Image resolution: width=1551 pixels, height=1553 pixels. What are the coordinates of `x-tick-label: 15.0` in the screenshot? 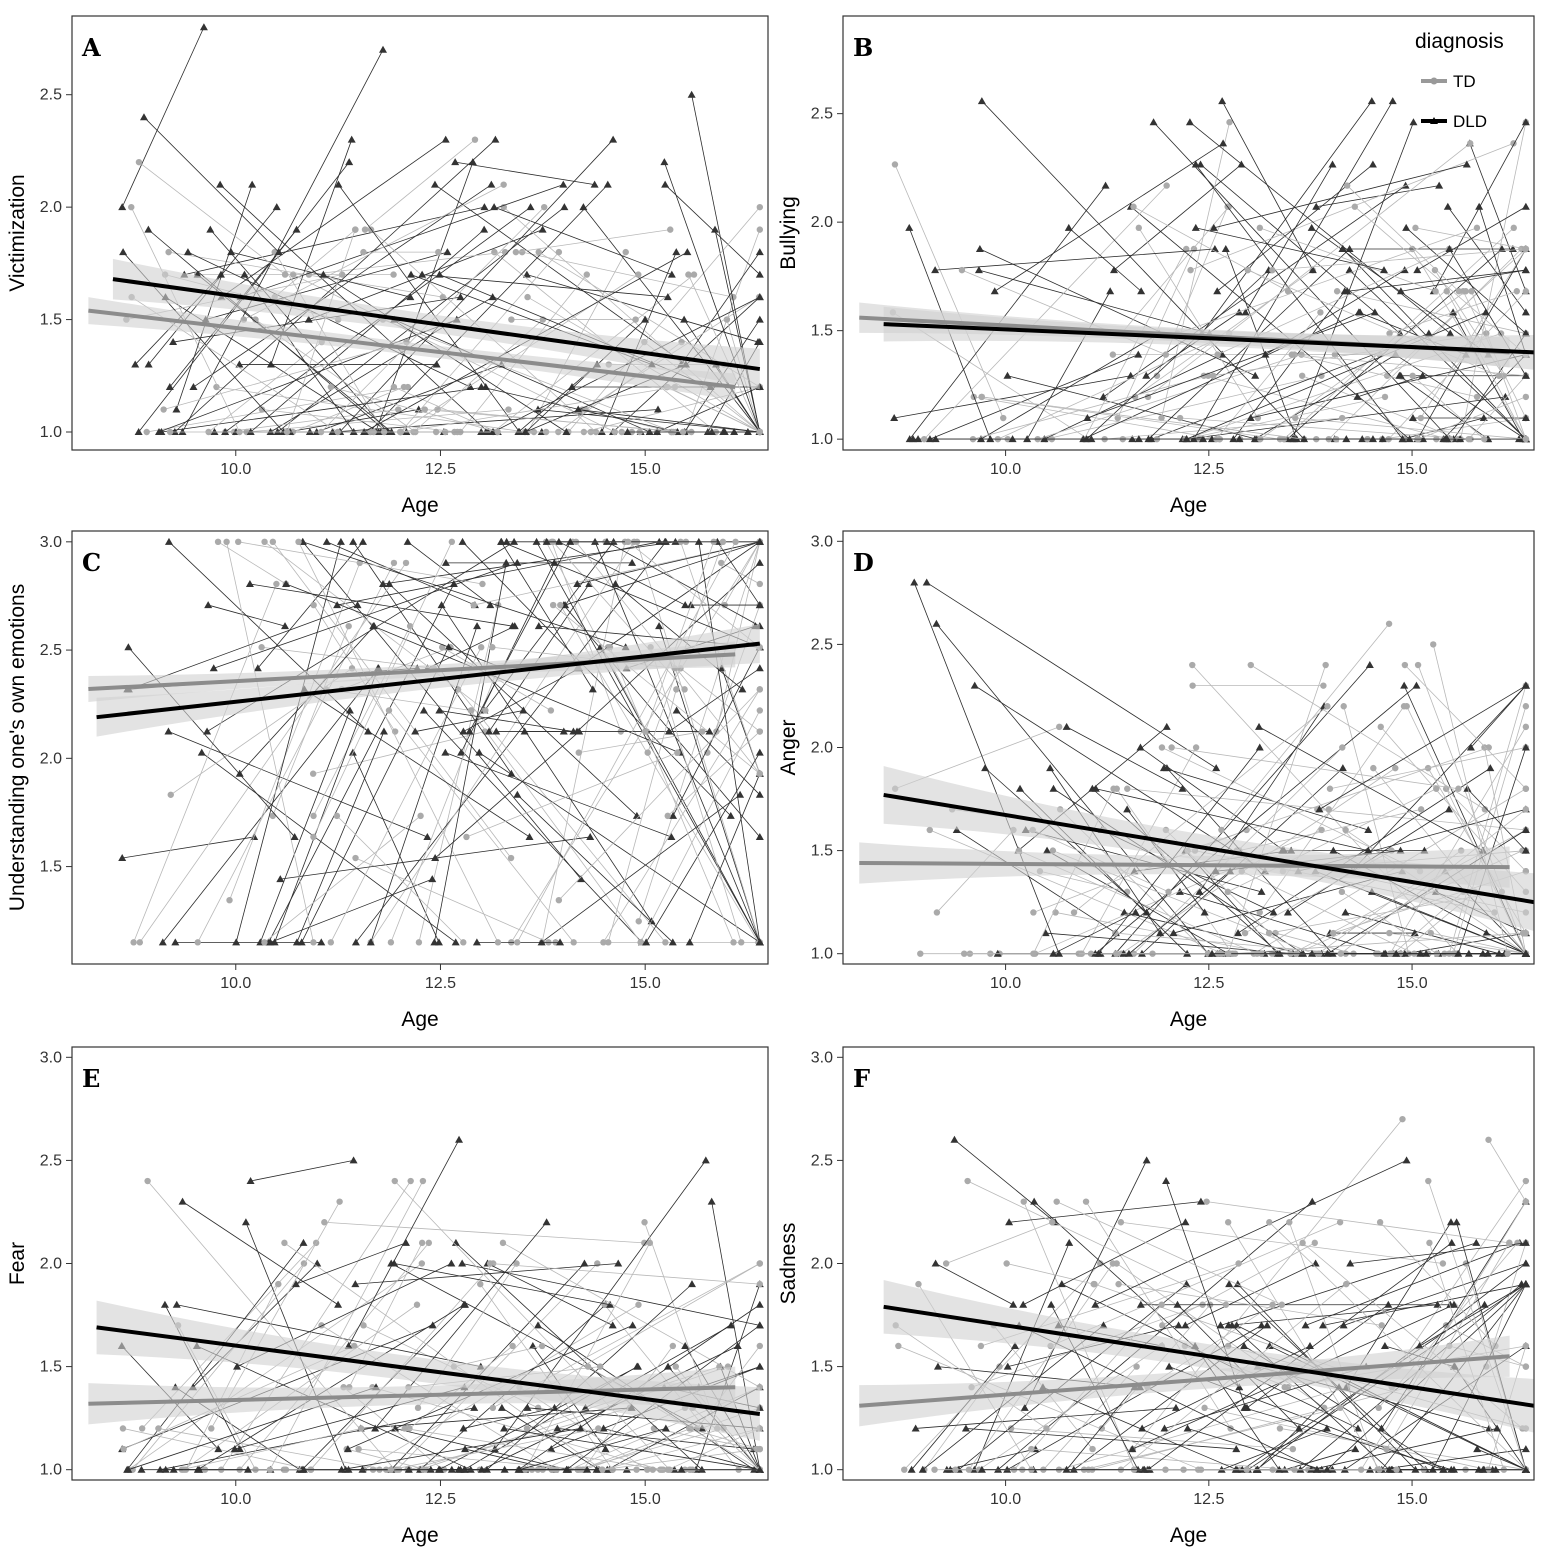 It's located at (645, 1499).